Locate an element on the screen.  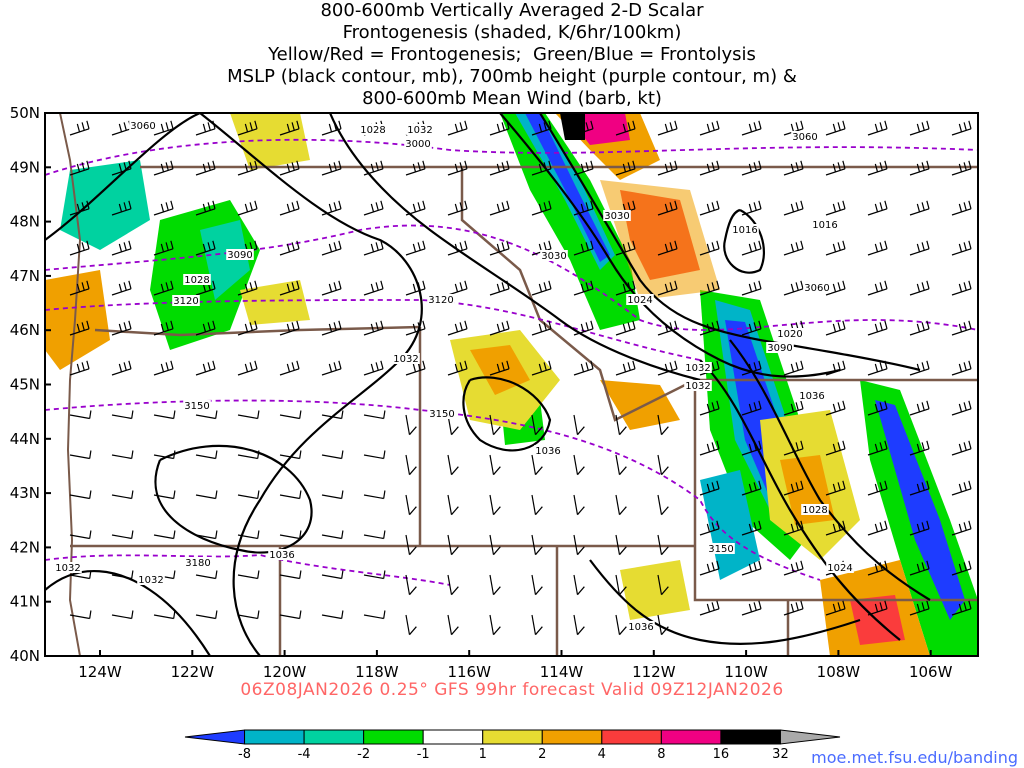
lat-label: 44N is located at coordinates (25, 439).